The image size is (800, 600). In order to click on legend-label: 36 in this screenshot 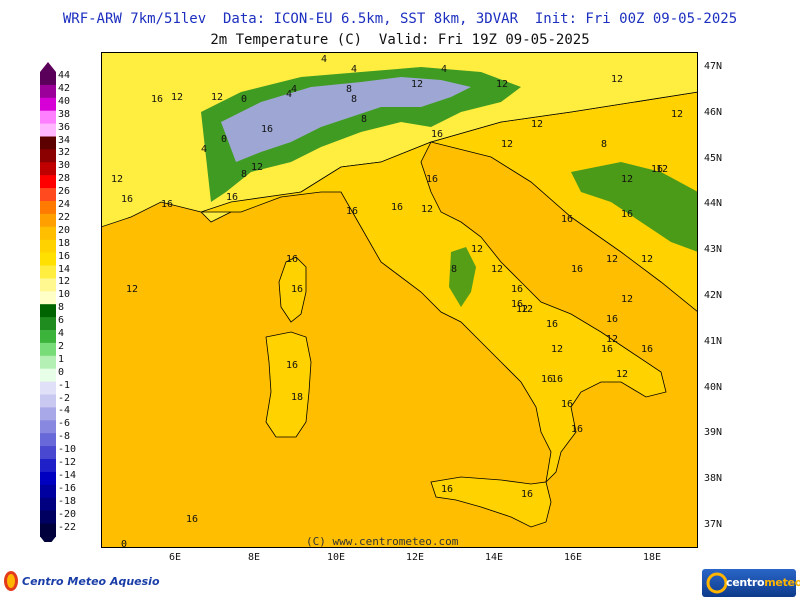, I will do `click(64, 127)`.